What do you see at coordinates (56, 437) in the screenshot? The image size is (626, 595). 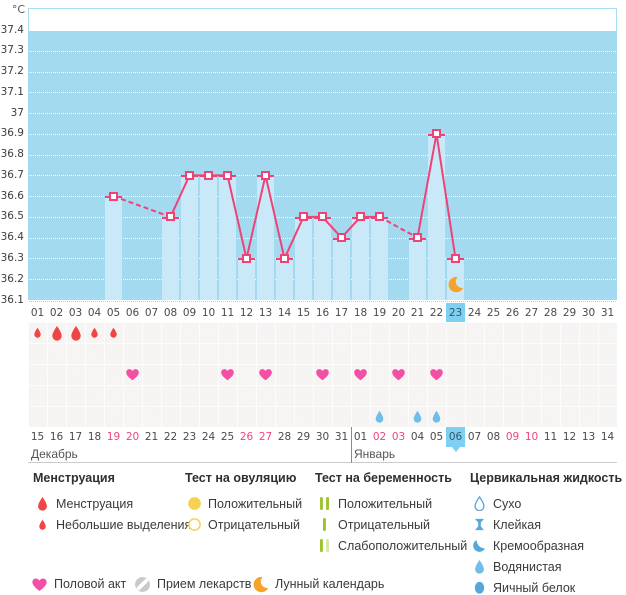 I see `calendar-date-cell: 16` at bounding box center [56, 437].